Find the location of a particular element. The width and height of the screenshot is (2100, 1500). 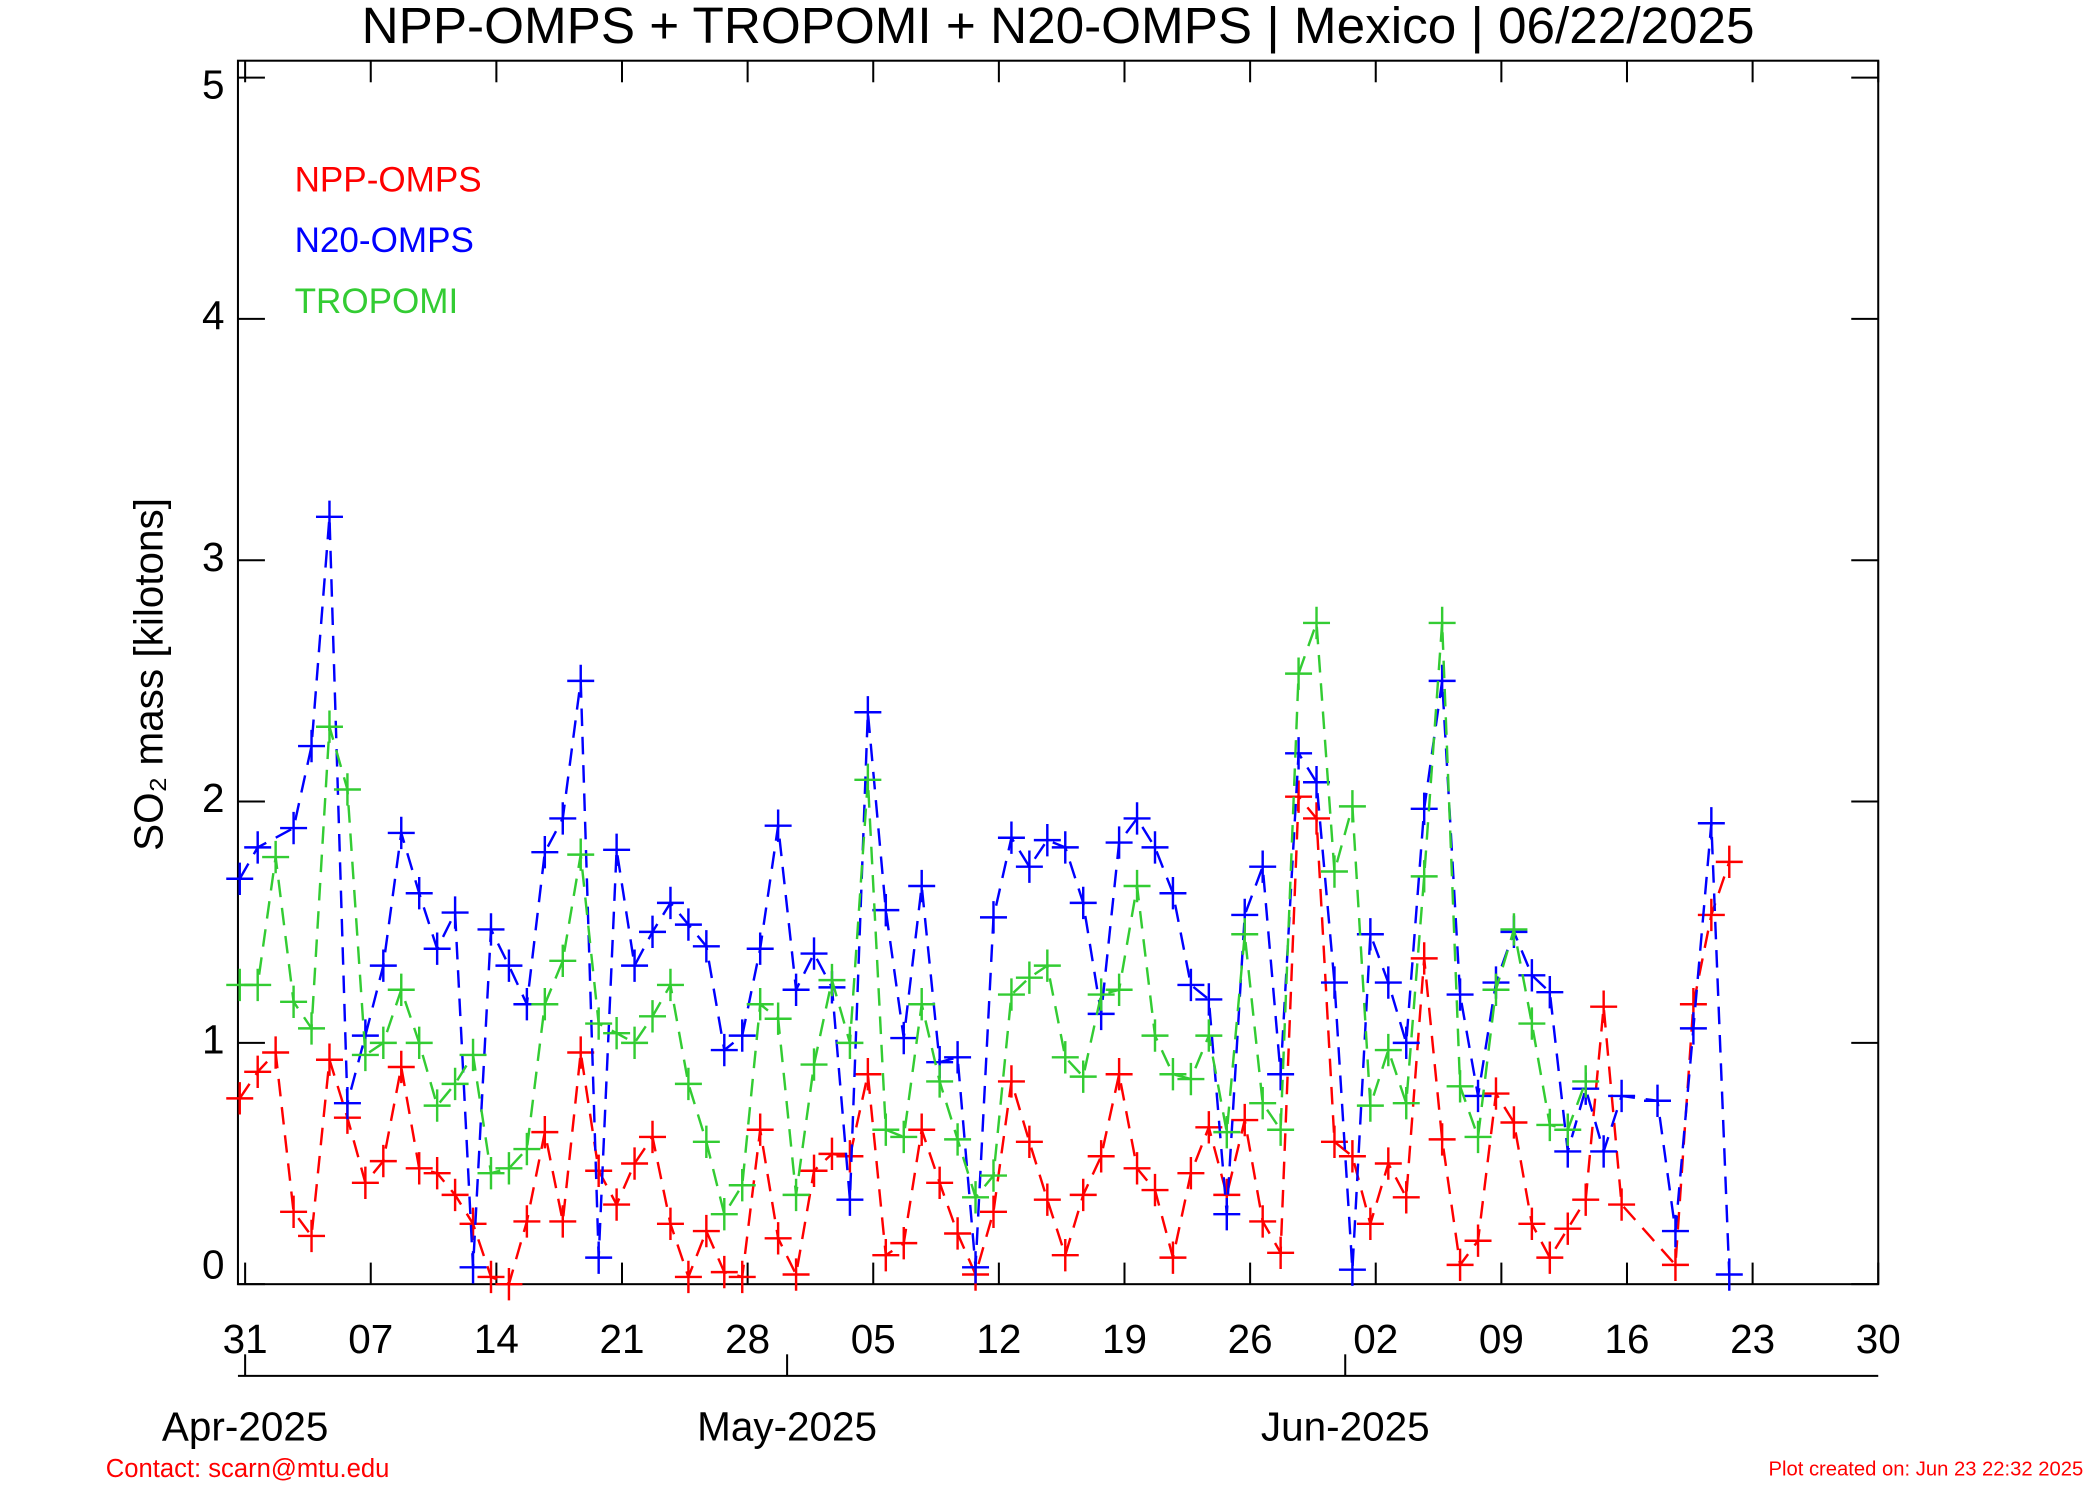

x-tick-label: 21 is located at coordinates (621, 1339).